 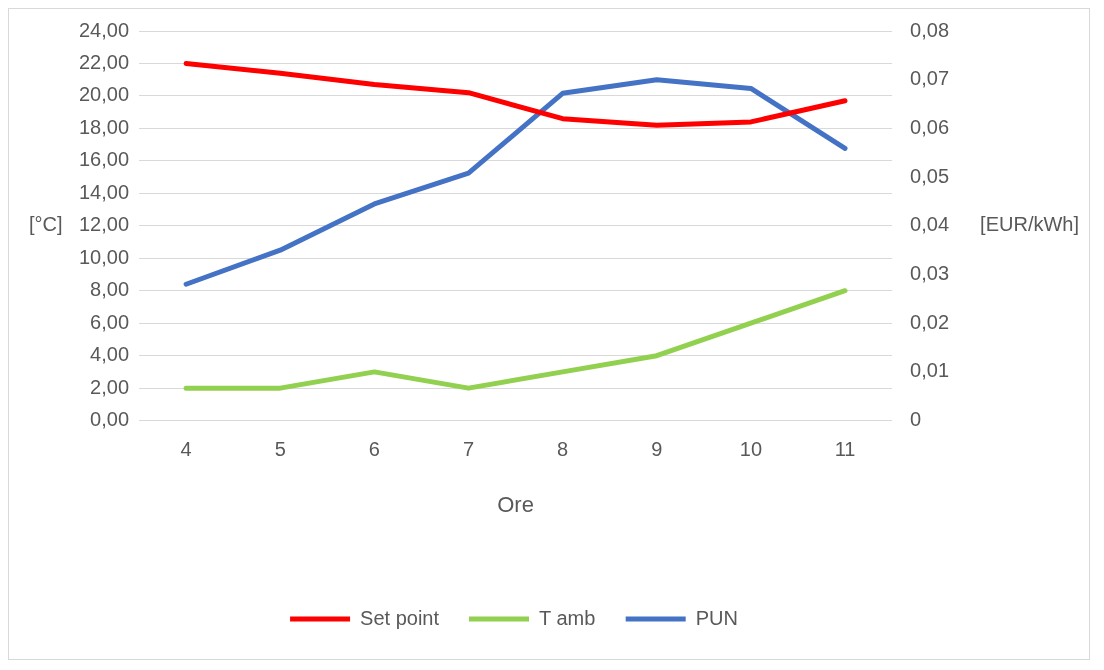 What do you see at coordinates (563, 449) in the screenshot?
I see `x-tick-label: 8` at bounding box center [563, 449].